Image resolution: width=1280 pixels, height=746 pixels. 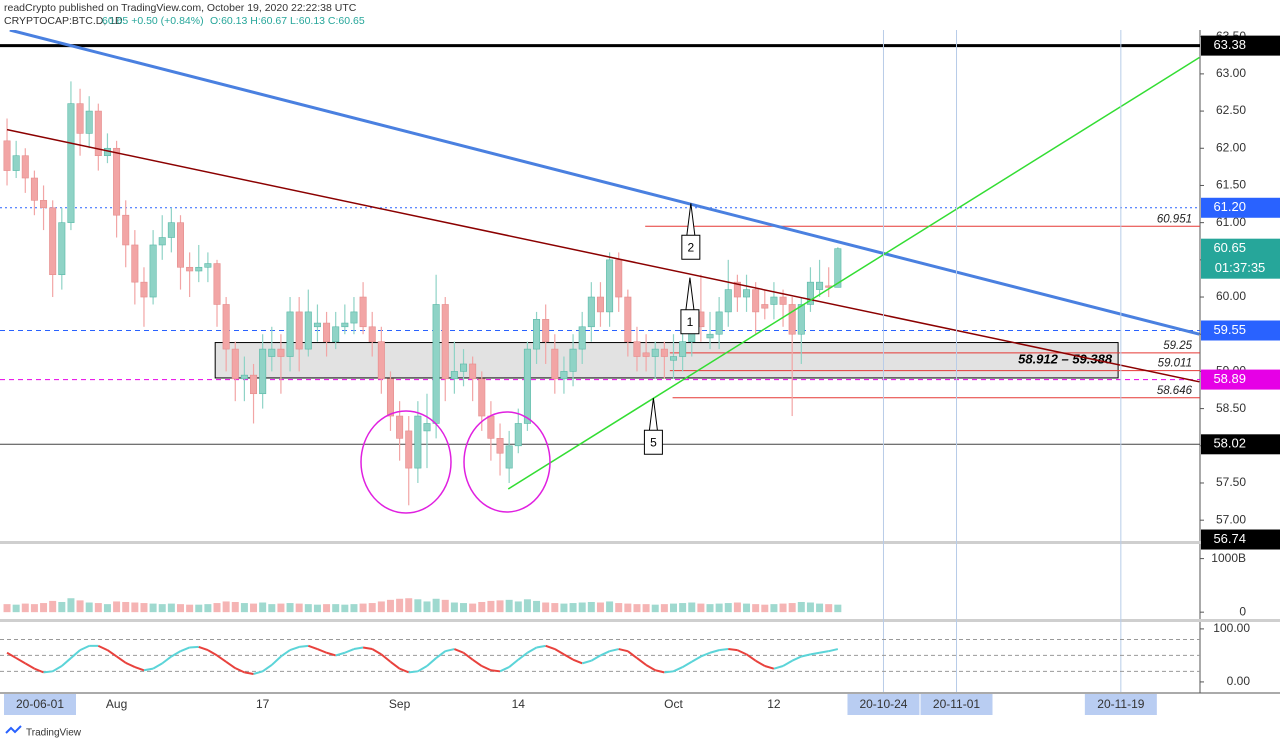 I want to click on left-date-box, so click(x=40, y=704).